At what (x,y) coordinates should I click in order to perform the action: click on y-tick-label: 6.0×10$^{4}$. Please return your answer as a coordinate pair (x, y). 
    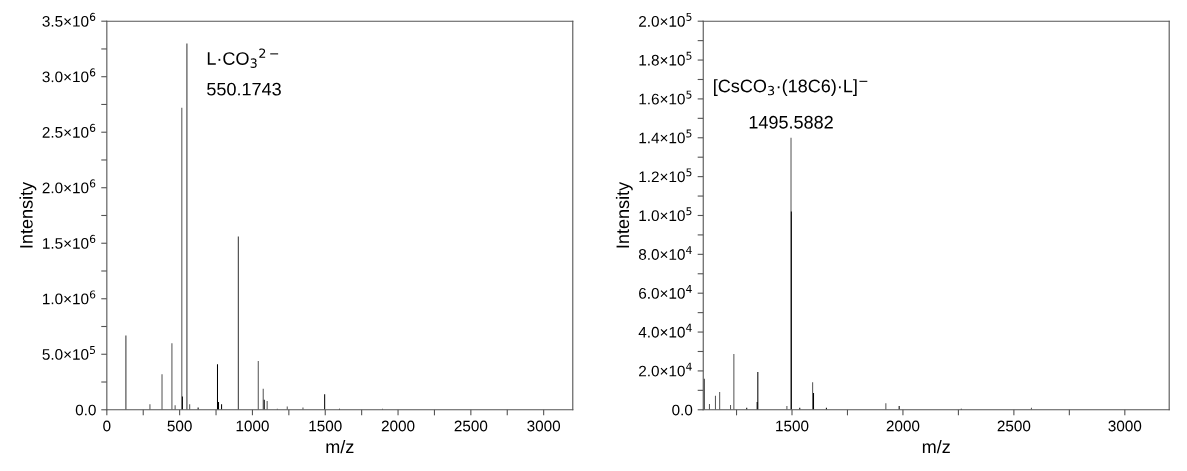
    Looking at the image, I should click on (665, 291).